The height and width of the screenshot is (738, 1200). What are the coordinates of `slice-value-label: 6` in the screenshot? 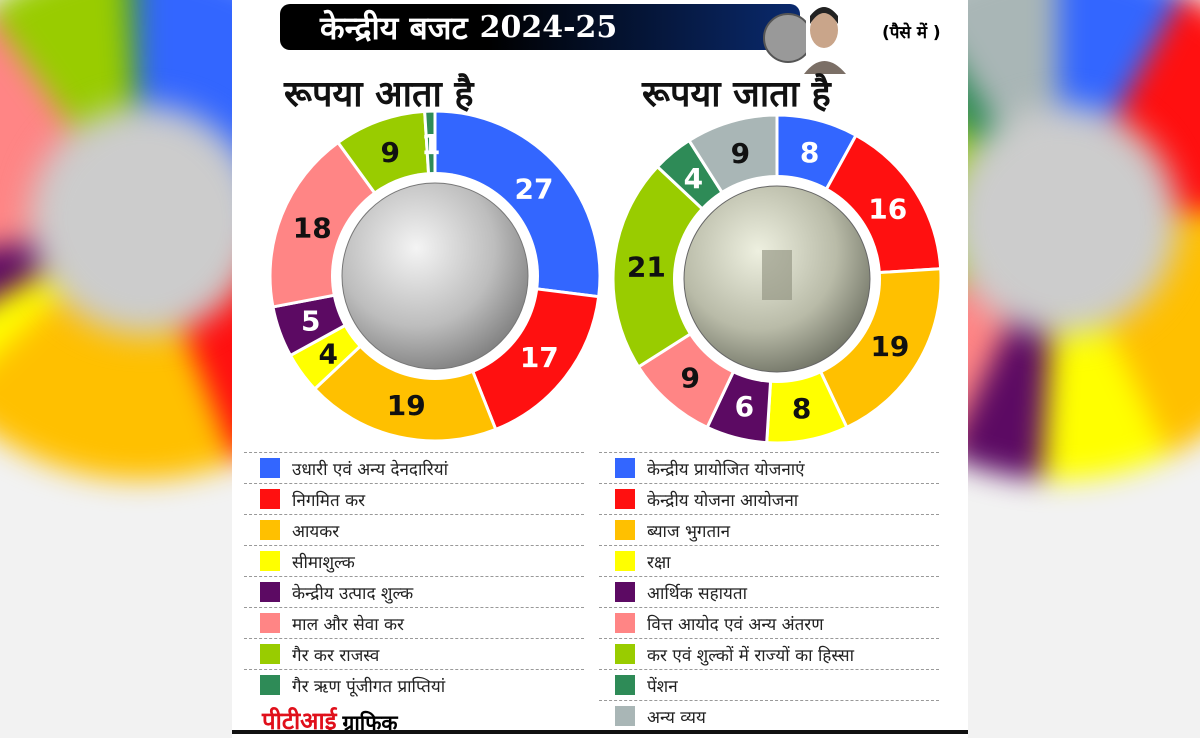 It's located at (744, 406).